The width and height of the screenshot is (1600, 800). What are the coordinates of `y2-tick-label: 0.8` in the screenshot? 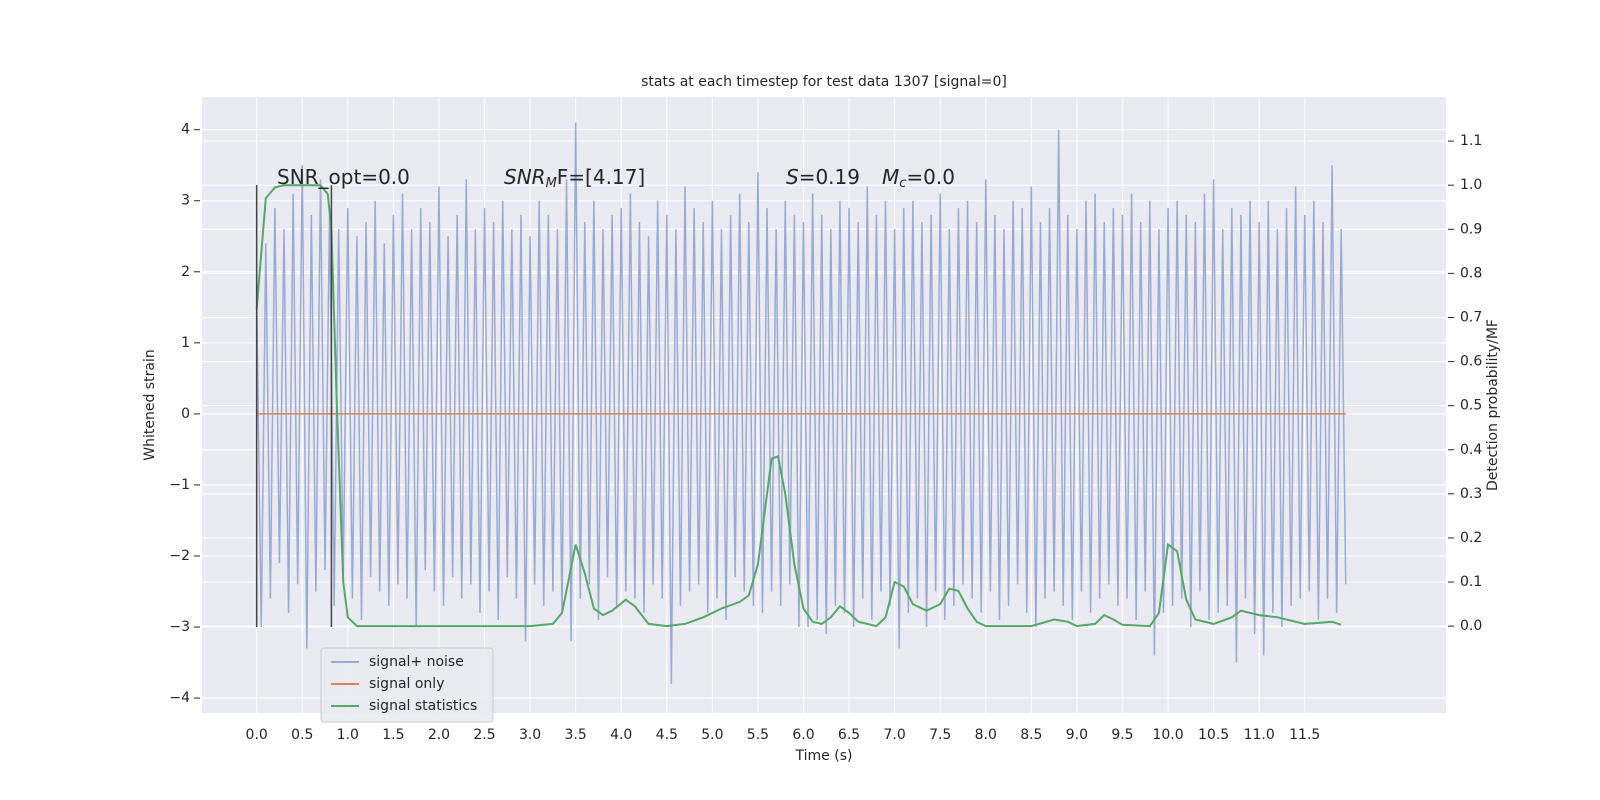 It's located at (1471, 273).